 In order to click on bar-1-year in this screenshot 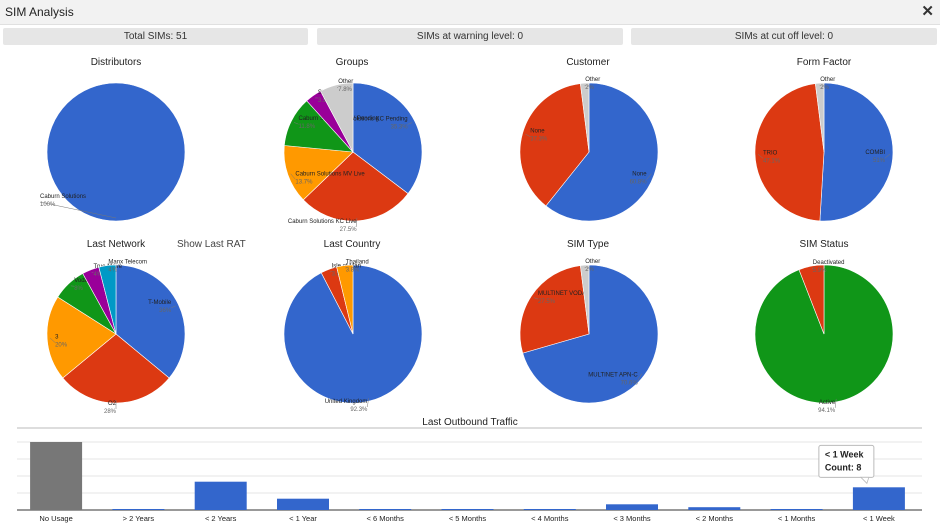, I will do `click(303, 504)`.